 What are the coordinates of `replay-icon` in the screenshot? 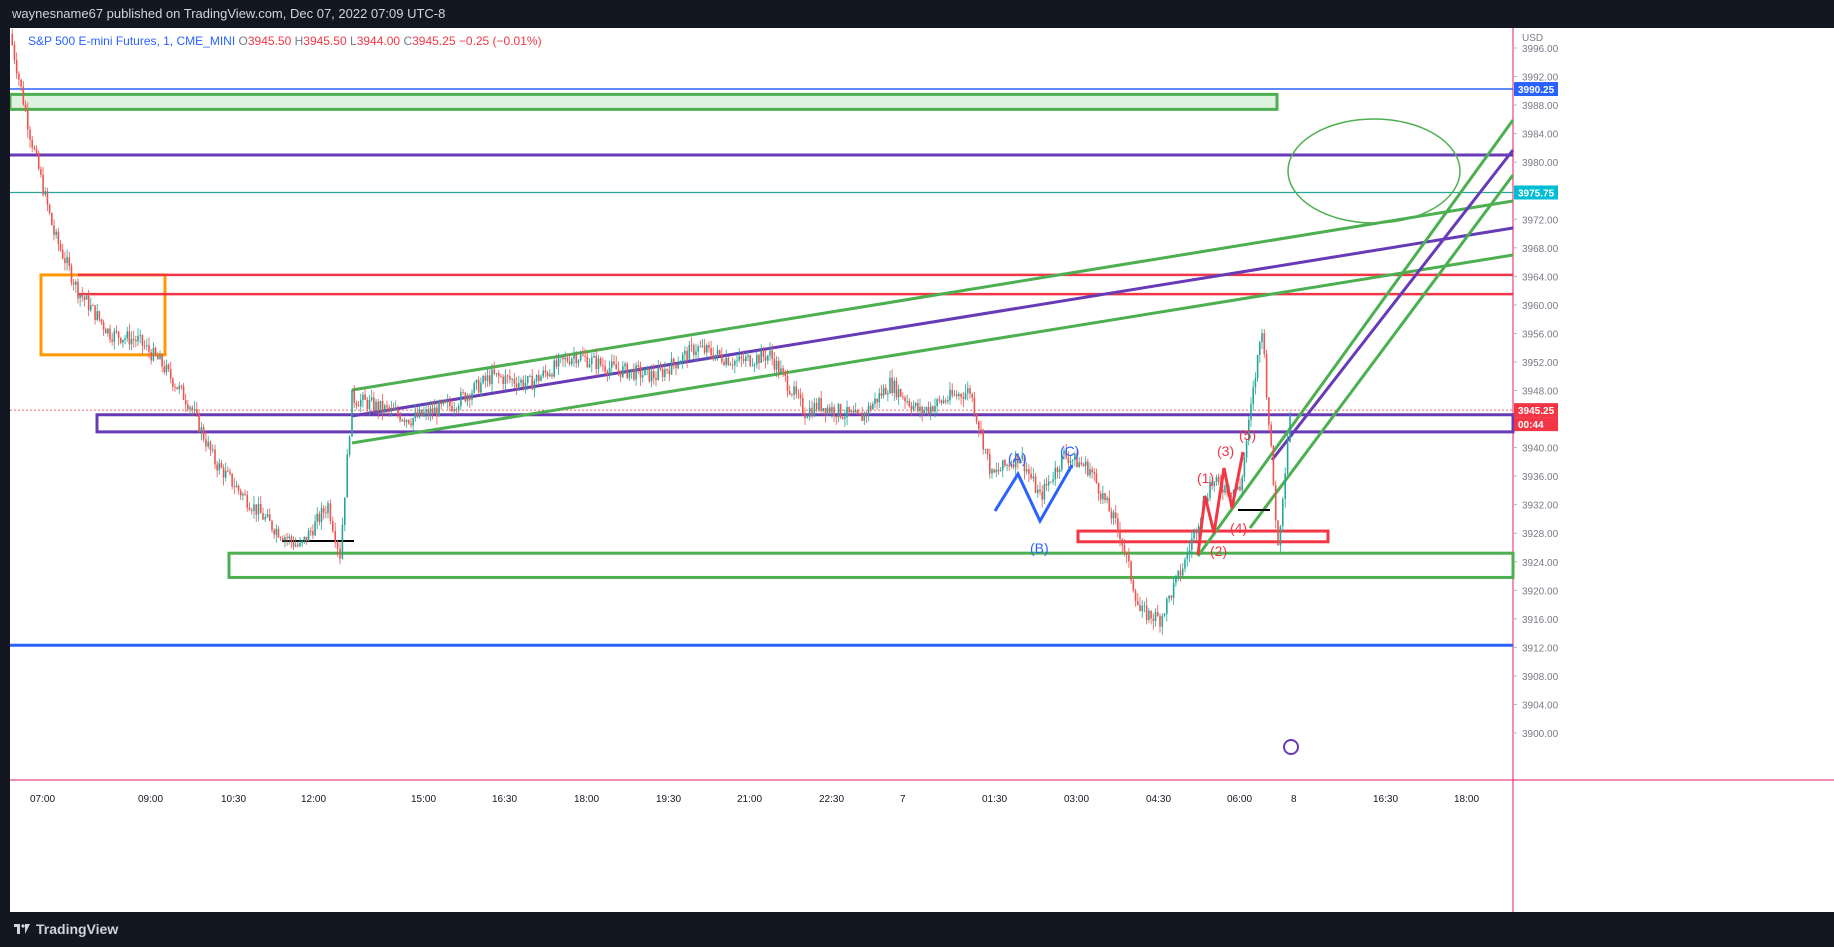 It's located at (1291, 747).